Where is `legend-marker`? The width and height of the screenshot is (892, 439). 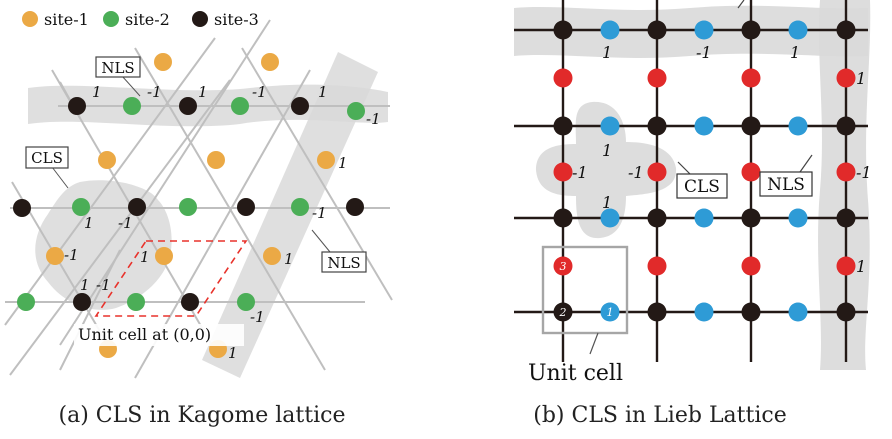 legend-marker is located at coordinates (111, 19).